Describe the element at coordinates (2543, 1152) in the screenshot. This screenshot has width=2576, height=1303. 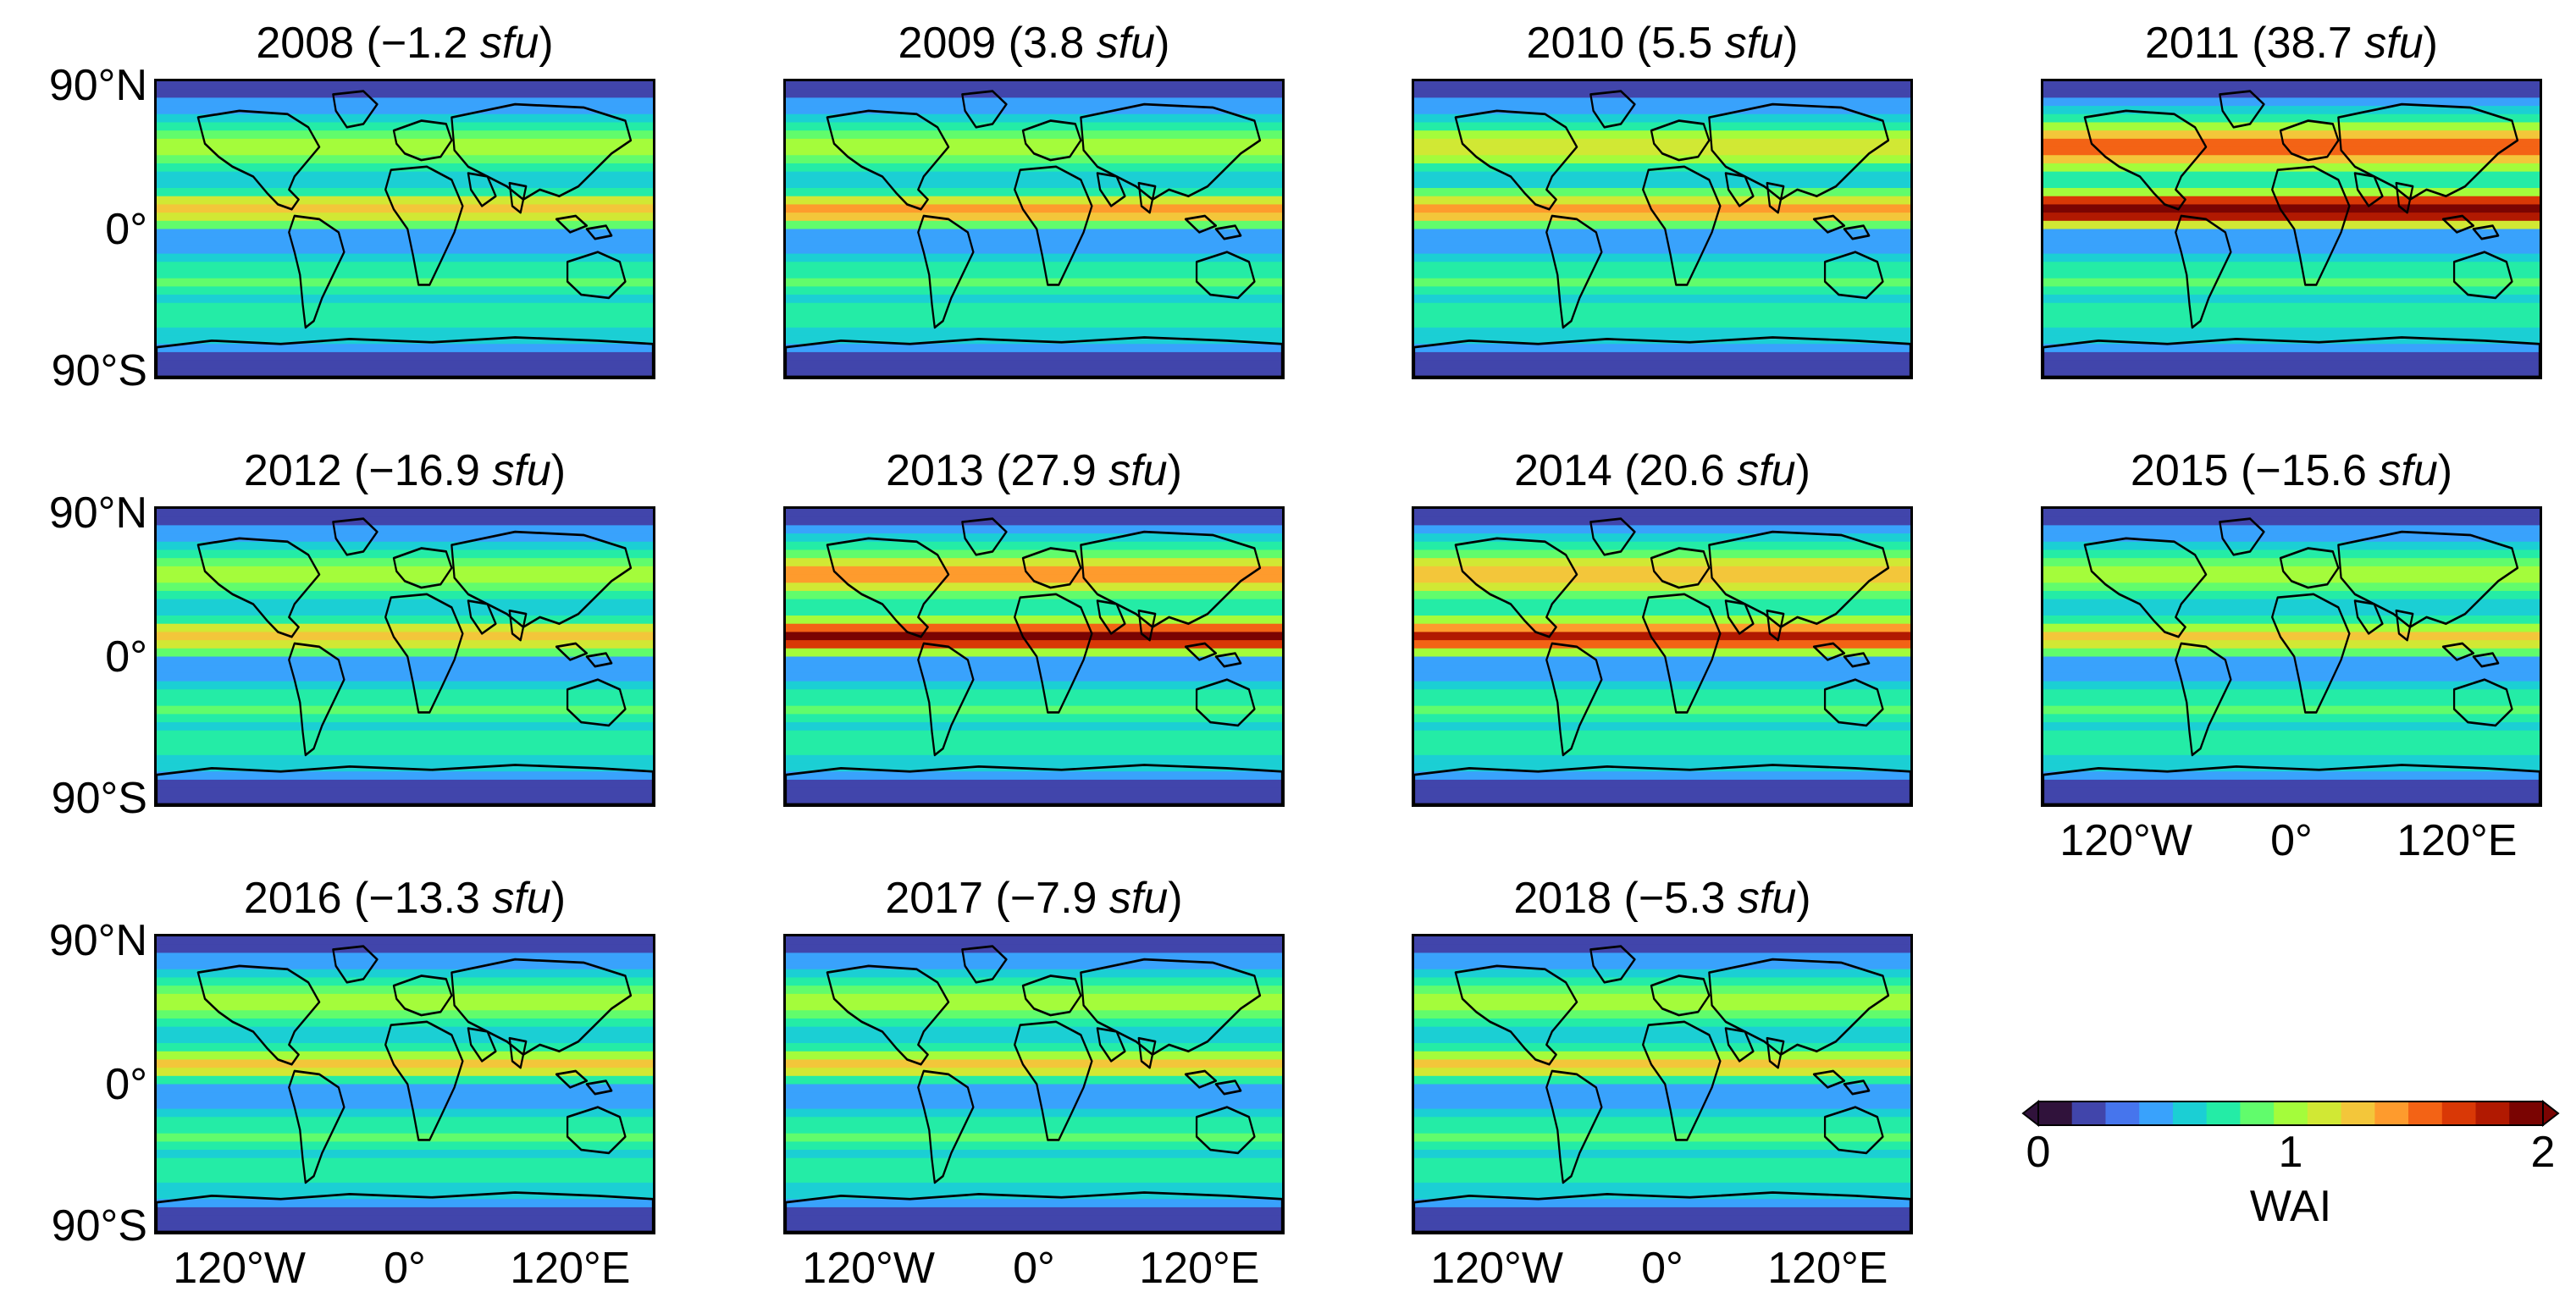
I see `colorbar-tick-max: 2` at that location.